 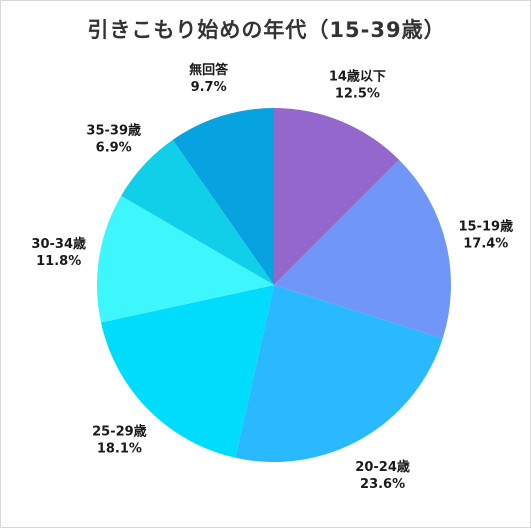 What do you see at coordinates (486, 226) in the screenshot?
I see `slice-category-label: 15-19歳` at bounding box center [486, 226].